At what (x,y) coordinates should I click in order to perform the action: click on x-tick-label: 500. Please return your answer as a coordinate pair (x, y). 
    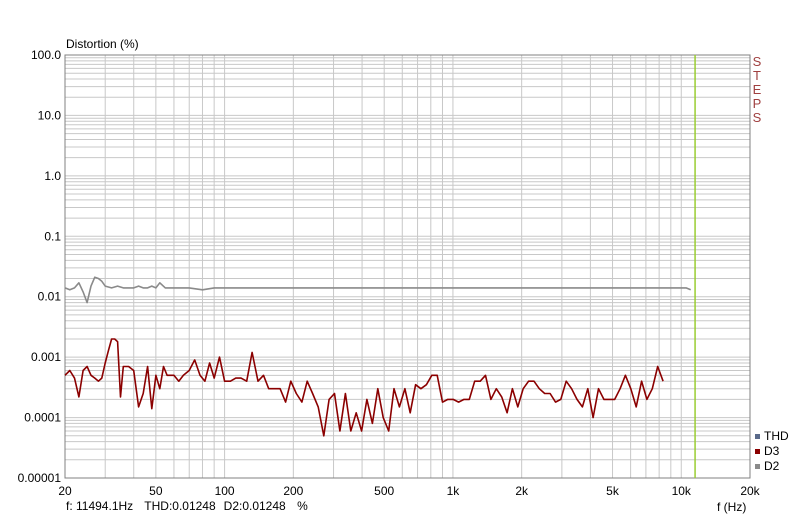
    Looking at the image, I should click on (384, 491).